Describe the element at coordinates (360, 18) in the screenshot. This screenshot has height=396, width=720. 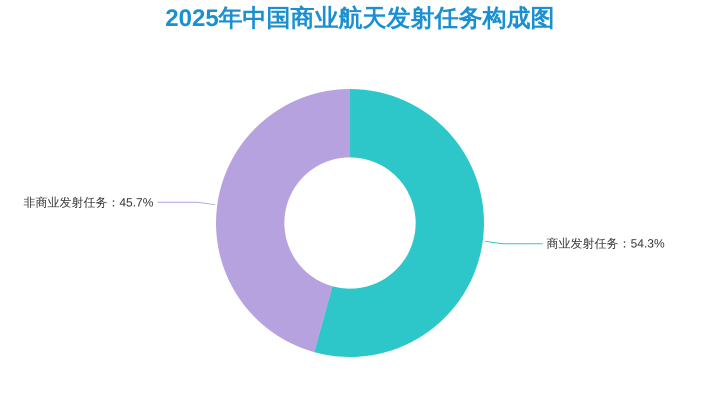
I see `title: 2025年中国商业航天发射任务构成图` at that location.